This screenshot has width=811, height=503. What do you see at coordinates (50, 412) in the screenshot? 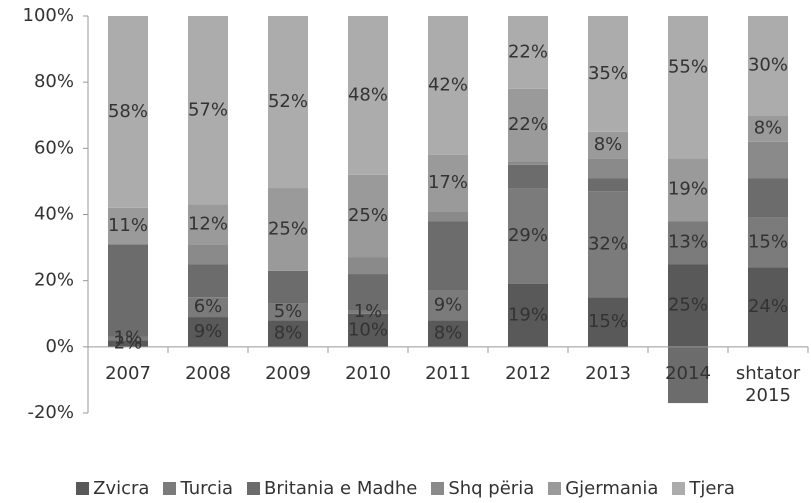
I see `y-tick-label: -20%` at bounding box center [50, 412].